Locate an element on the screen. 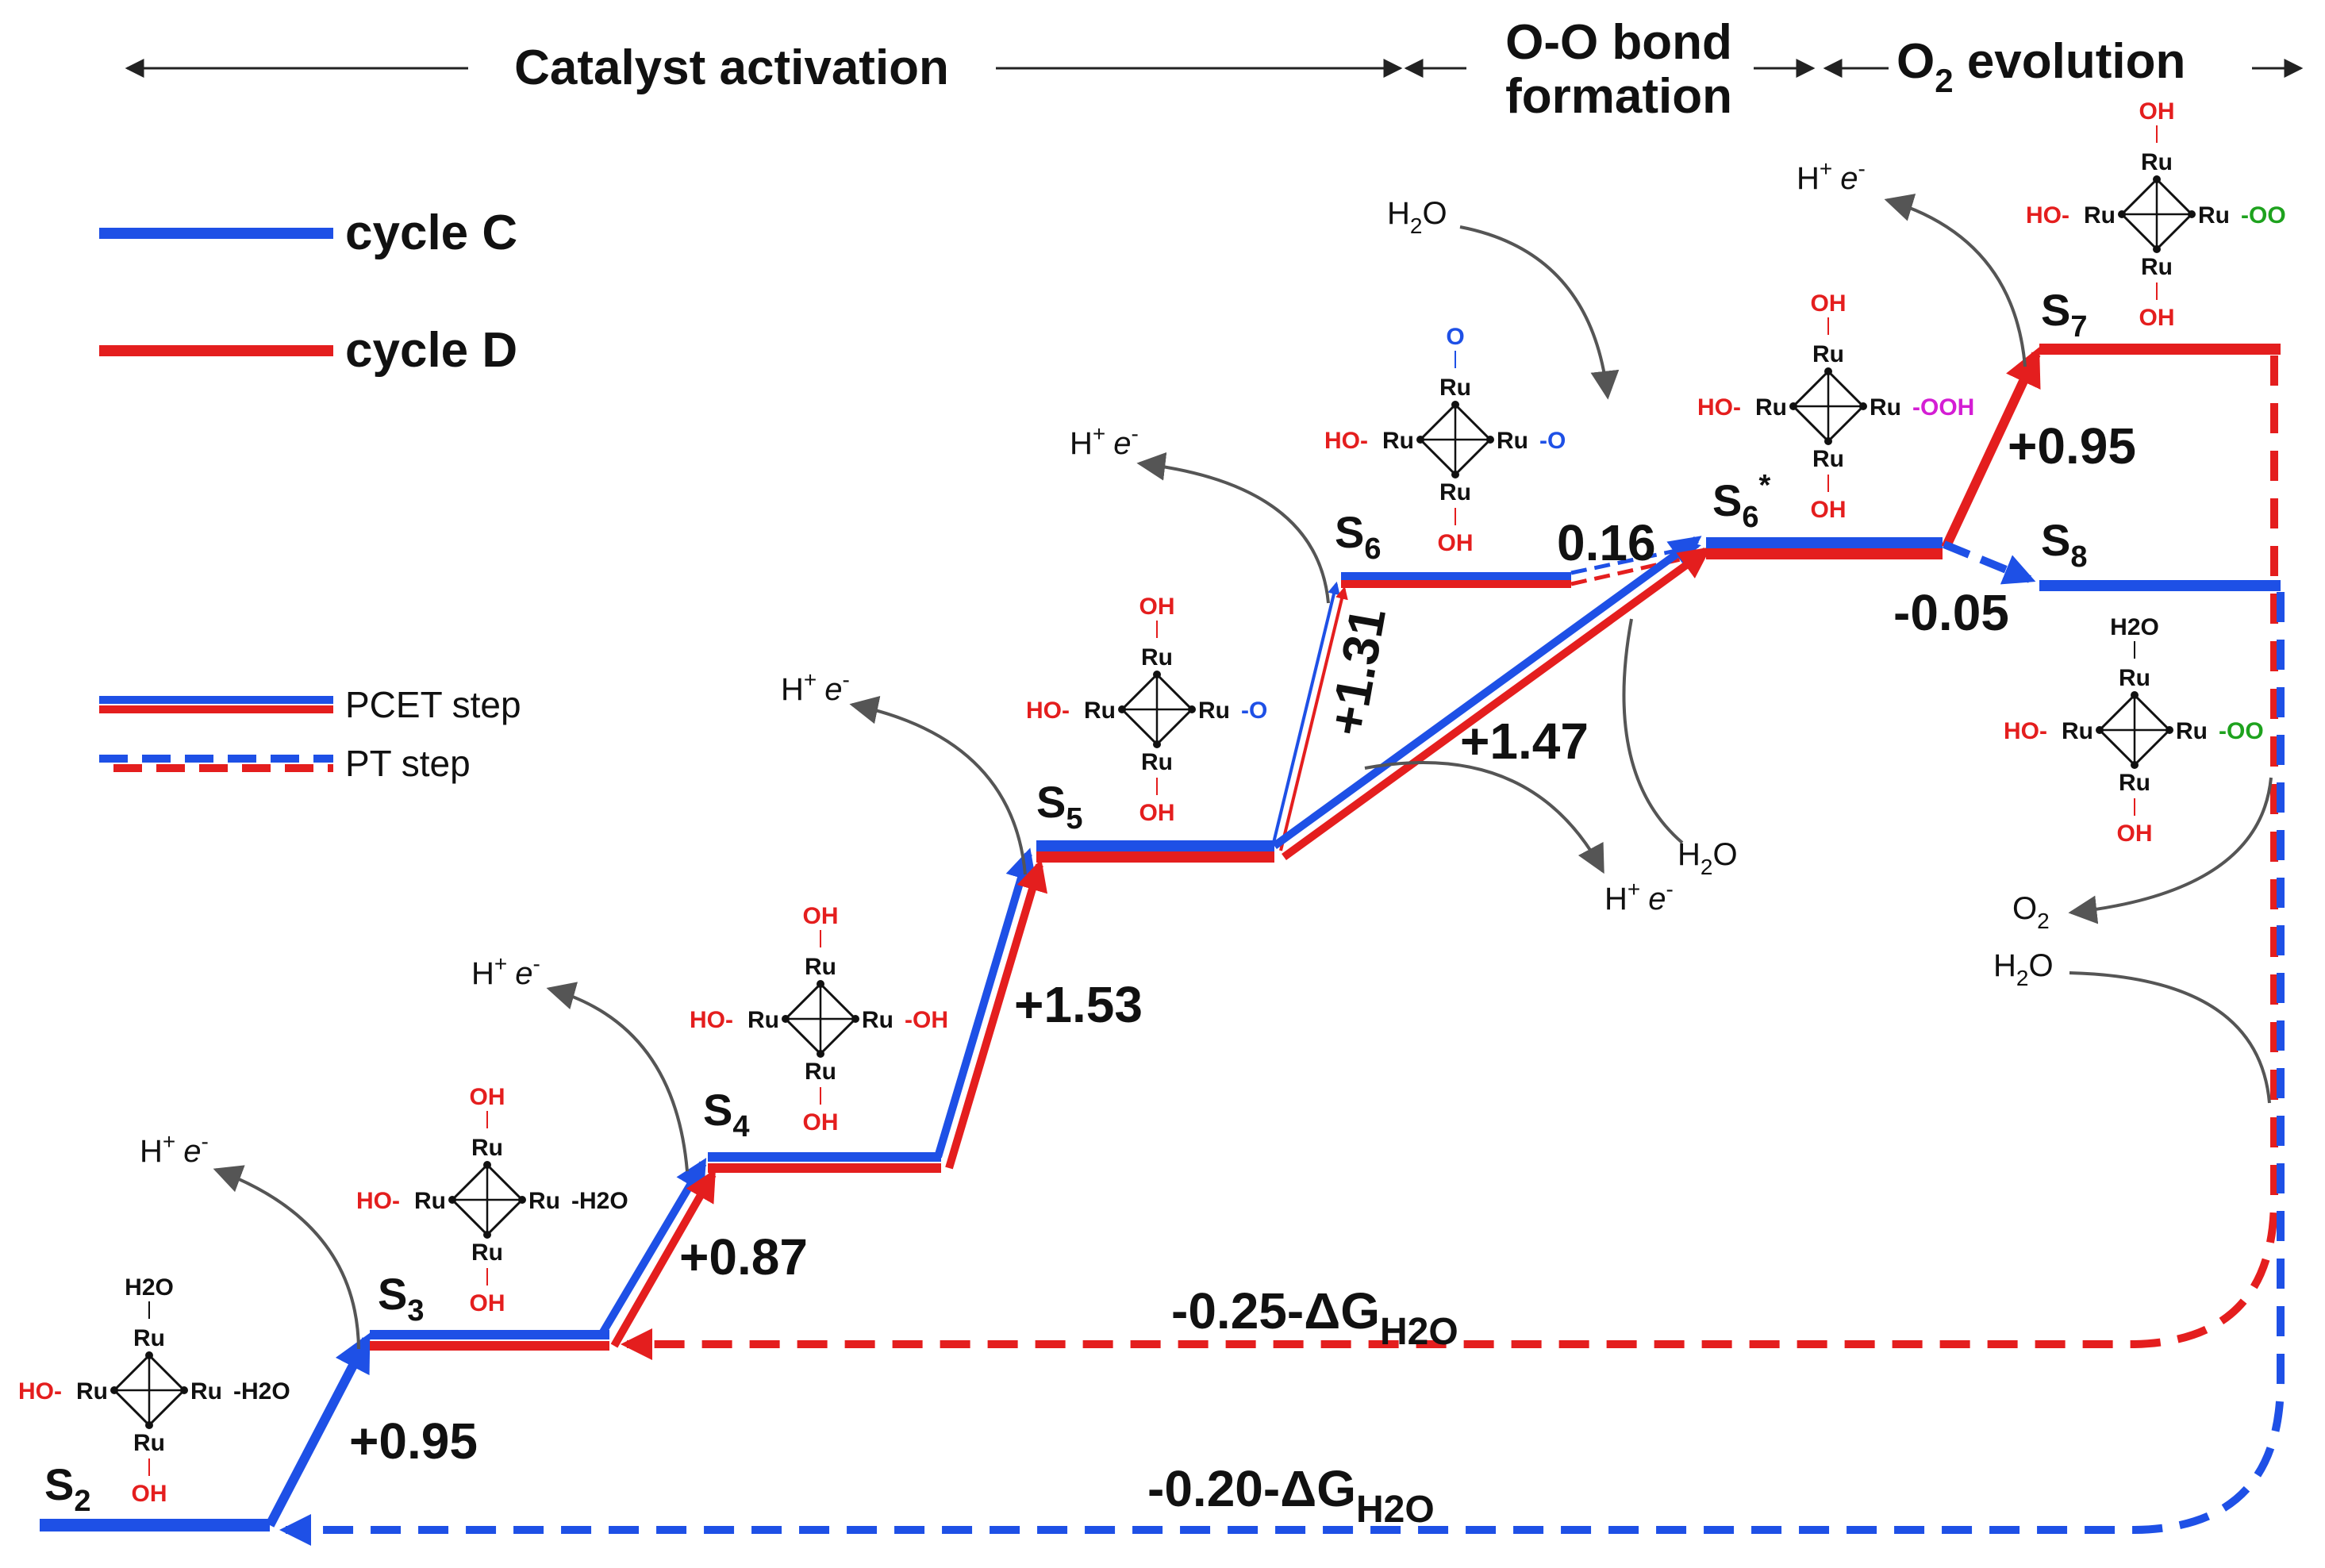 Image resolution: width=2325 pixels, height=1568 pixels. ru4-cluster: Ru Ru Ru Ru OH OH HO- -O is located at coordinates (1147, 710).